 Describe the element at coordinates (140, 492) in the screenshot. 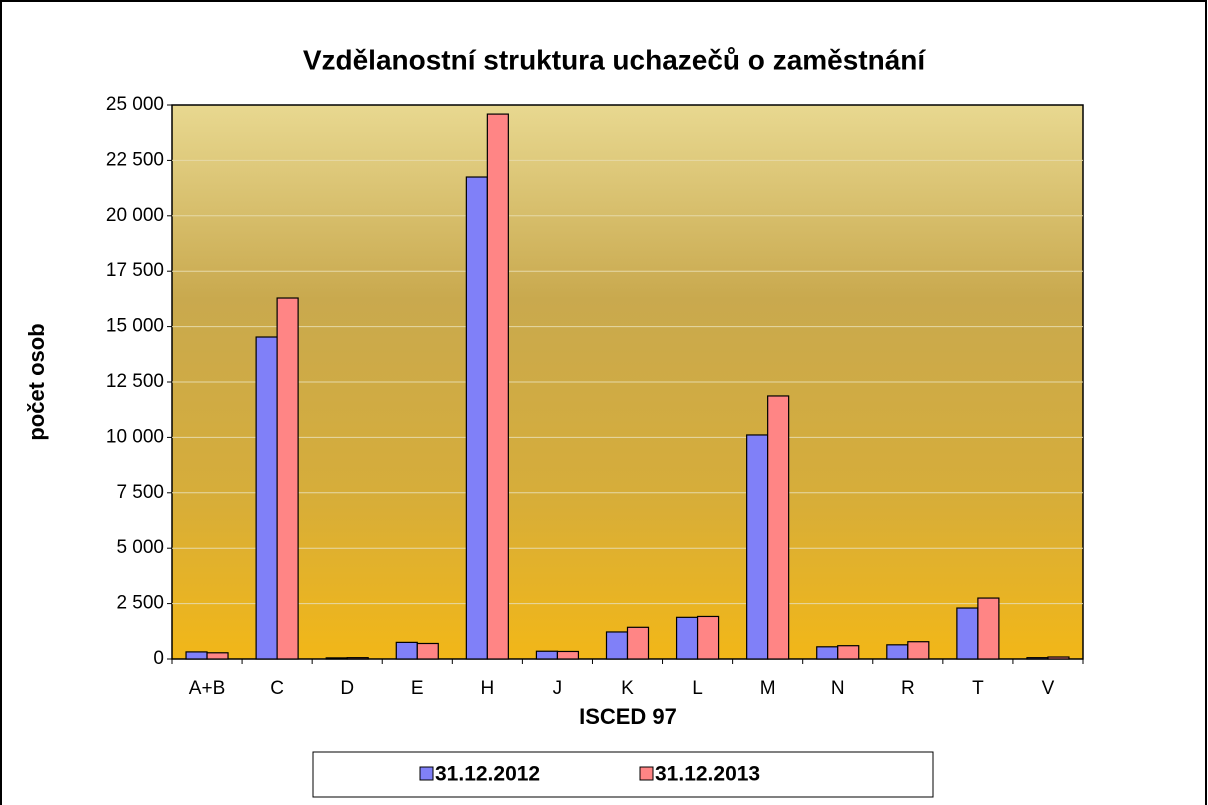

I see `y-tick-label: 7 500` at that location.